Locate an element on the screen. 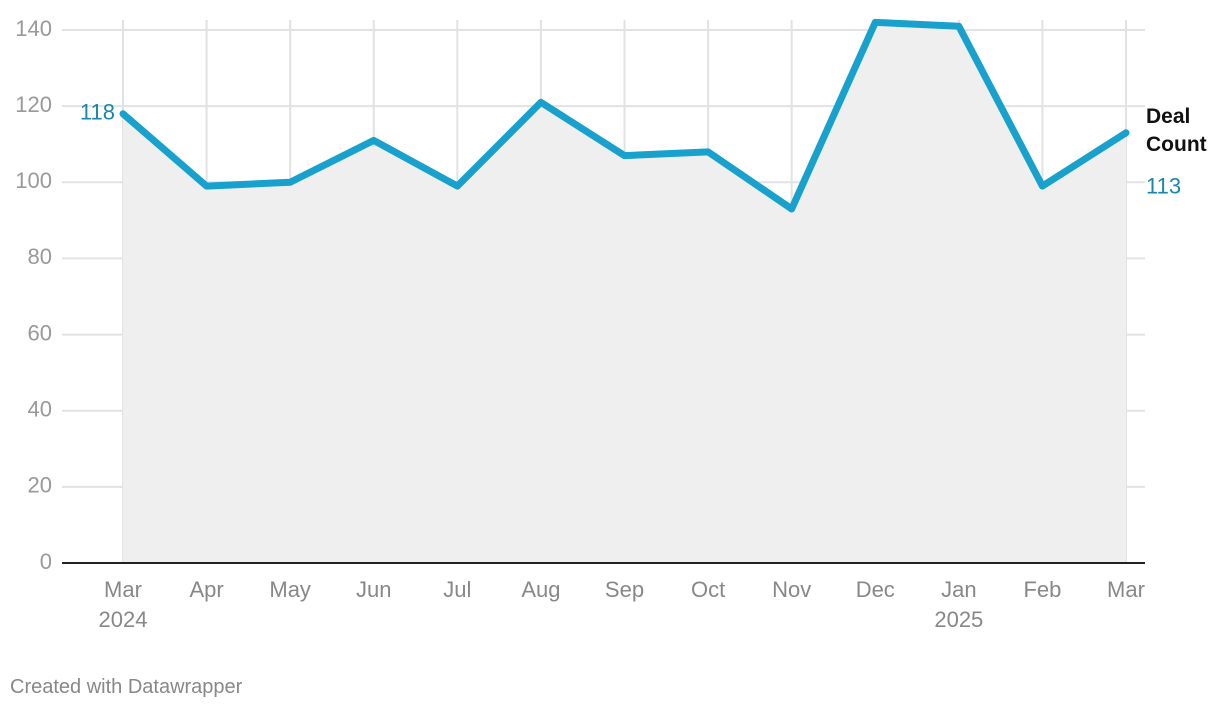 The width and height of the screenshot is (1220, 710). x-tick-label: Oct is located at coordinates (708, 589).